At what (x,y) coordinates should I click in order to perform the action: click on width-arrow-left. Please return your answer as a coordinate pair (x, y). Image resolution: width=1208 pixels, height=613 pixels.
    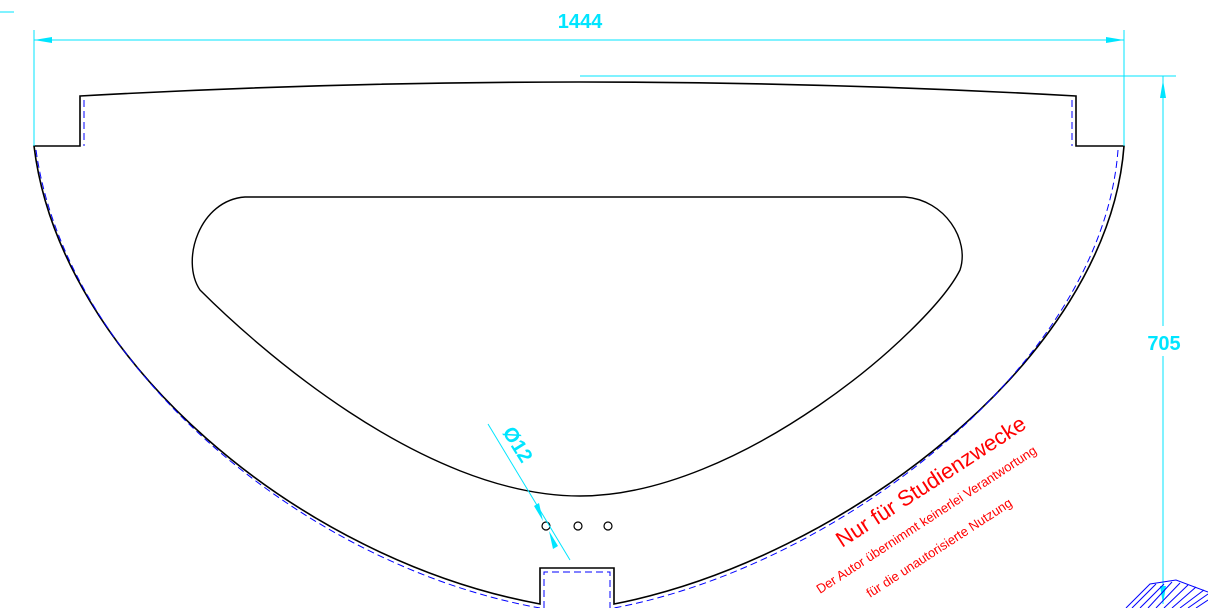
    Looking at the image, I should click on (43, 40).